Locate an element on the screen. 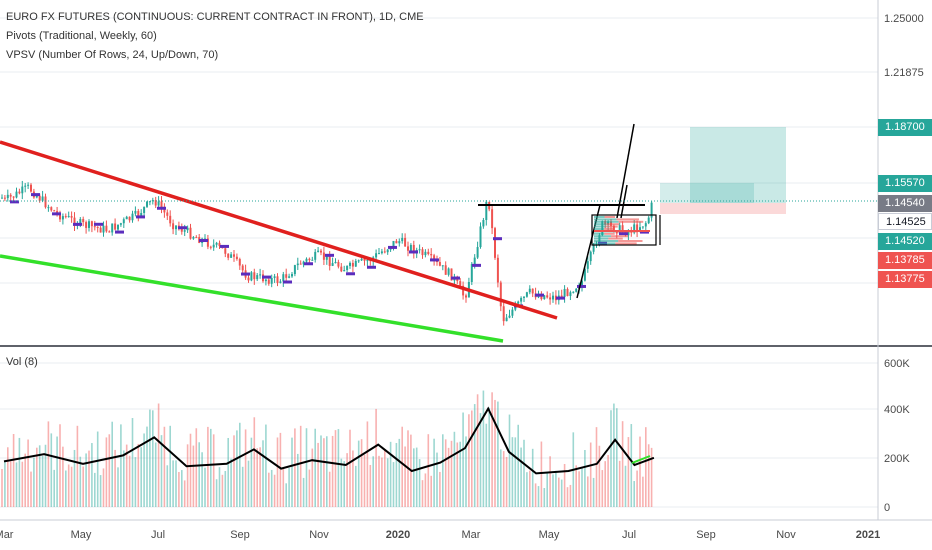 The height and width of the screenshot is (550, 932). price-tag-current: 1.14540 is located at coordinates (905, 203).